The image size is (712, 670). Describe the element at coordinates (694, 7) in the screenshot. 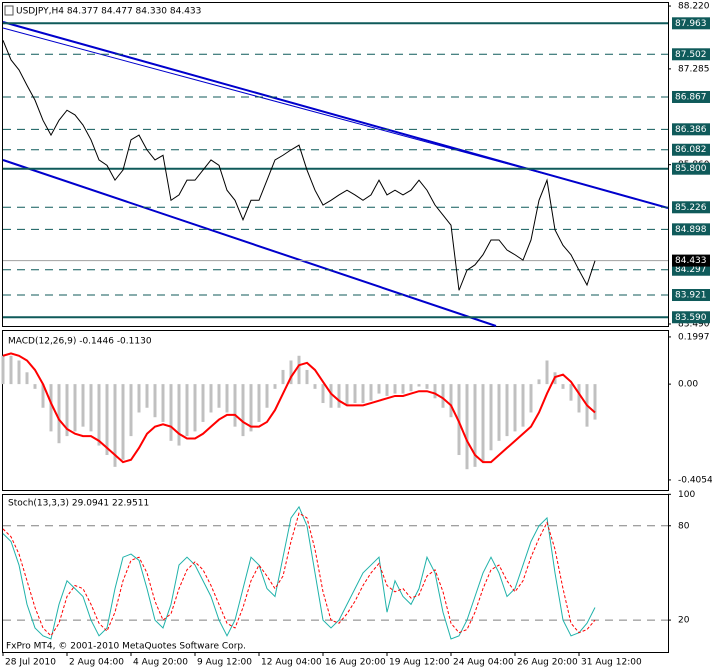

I see `y-tick-label: 88.220` at that location.